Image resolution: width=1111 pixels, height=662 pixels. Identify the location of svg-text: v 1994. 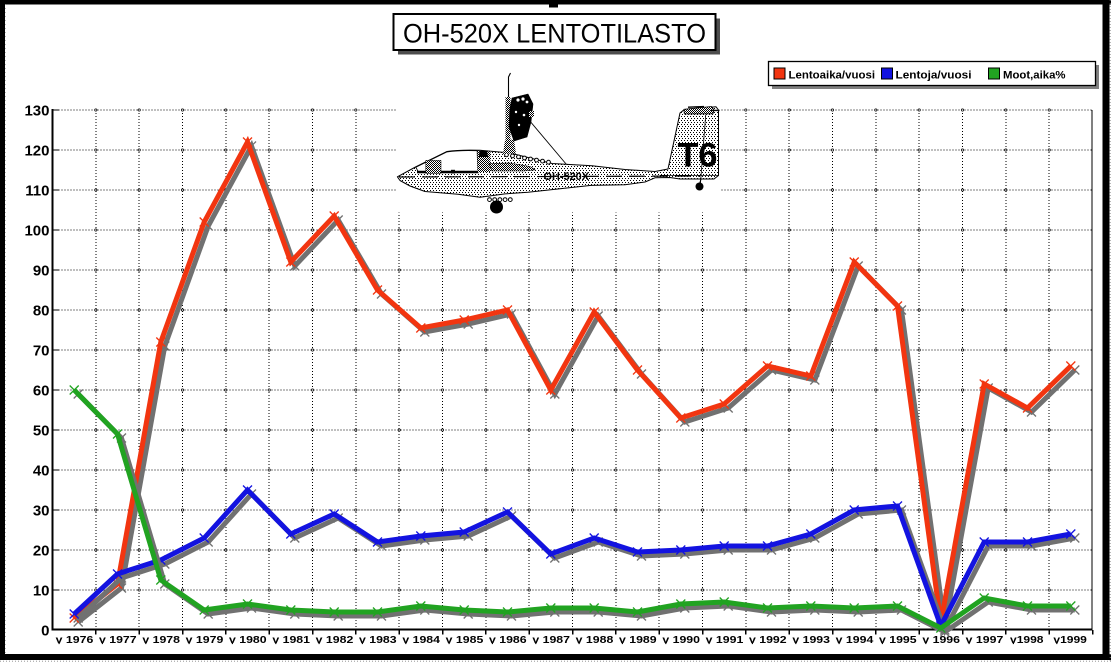
(855, 640).